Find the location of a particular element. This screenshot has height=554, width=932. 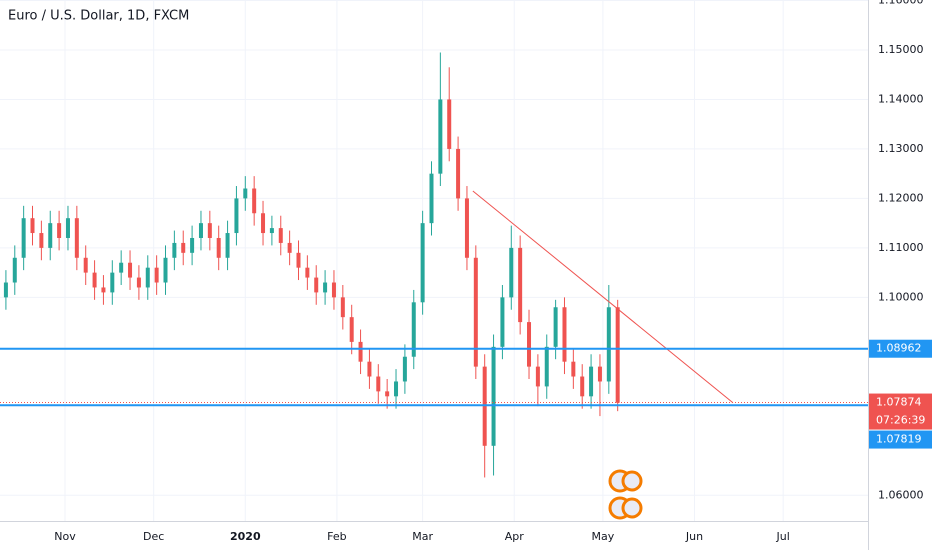

level-label: 1.07819 is located at coordinates (899, 439).